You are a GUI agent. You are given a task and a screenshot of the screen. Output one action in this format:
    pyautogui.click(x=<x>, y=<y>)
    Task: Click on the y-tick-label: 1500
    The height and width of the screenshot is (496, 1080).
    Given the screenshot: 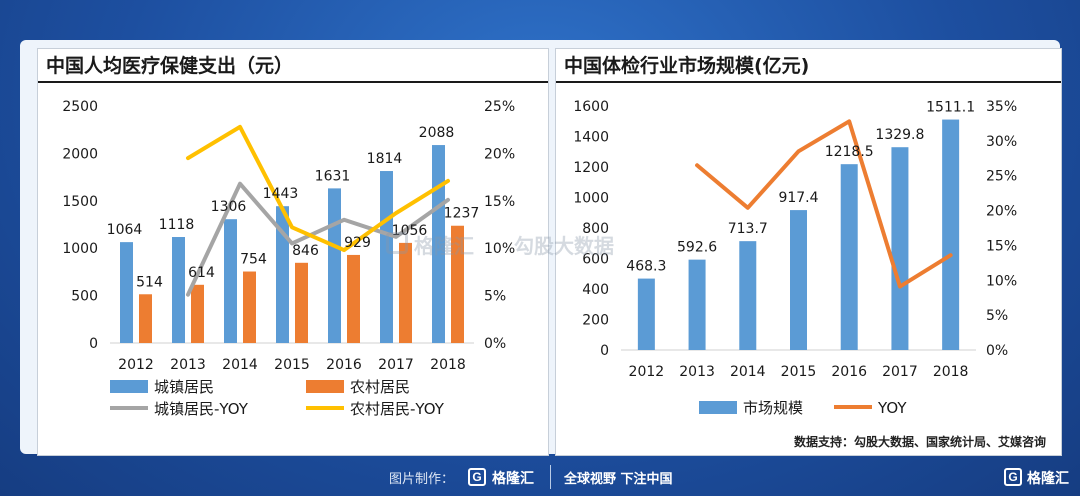 What is the action you would take?
    pyautogui.click(x=80, y=202)
    